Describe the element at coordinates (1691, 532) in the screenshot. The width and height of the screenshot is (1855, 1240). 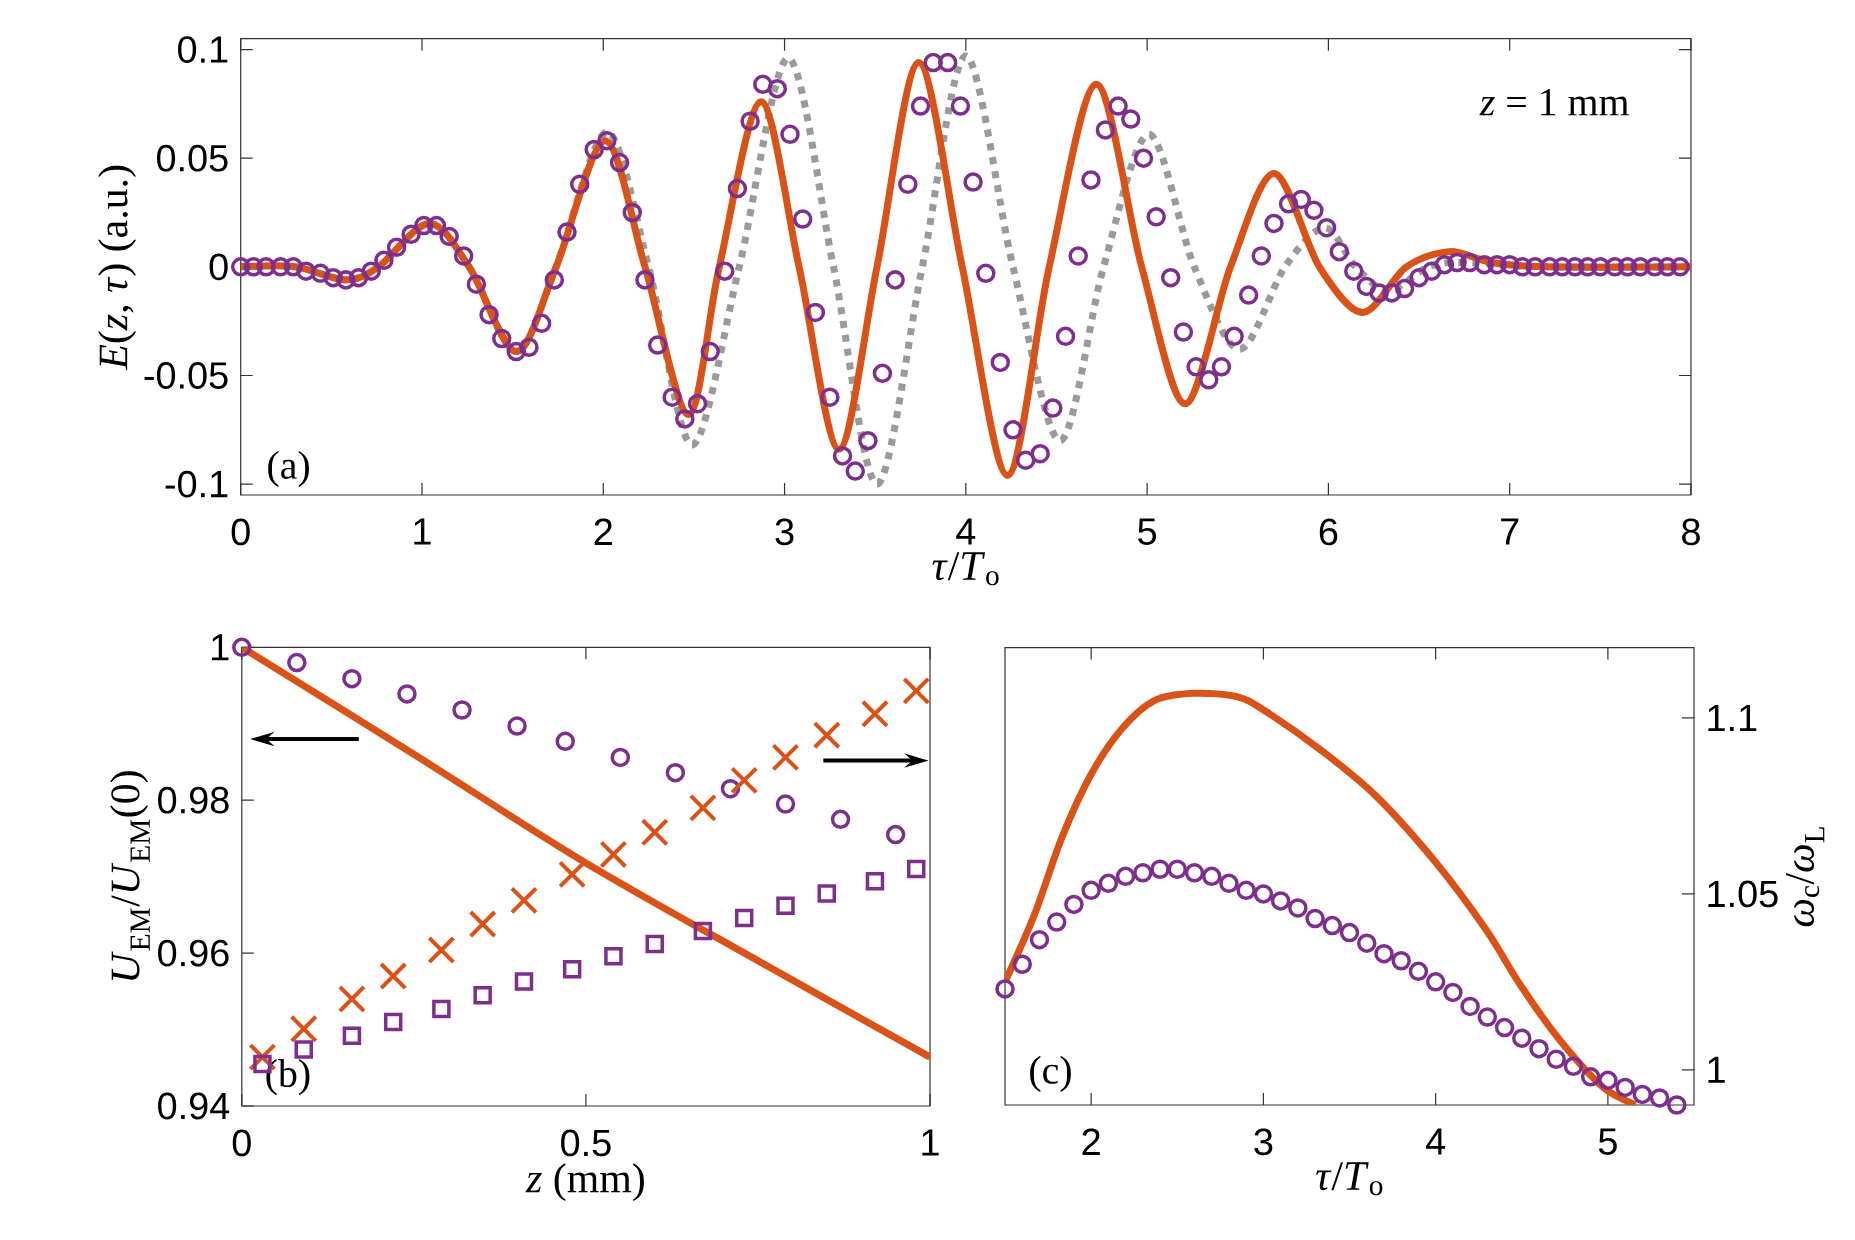
I see `x-tick-label: 8` at that location.